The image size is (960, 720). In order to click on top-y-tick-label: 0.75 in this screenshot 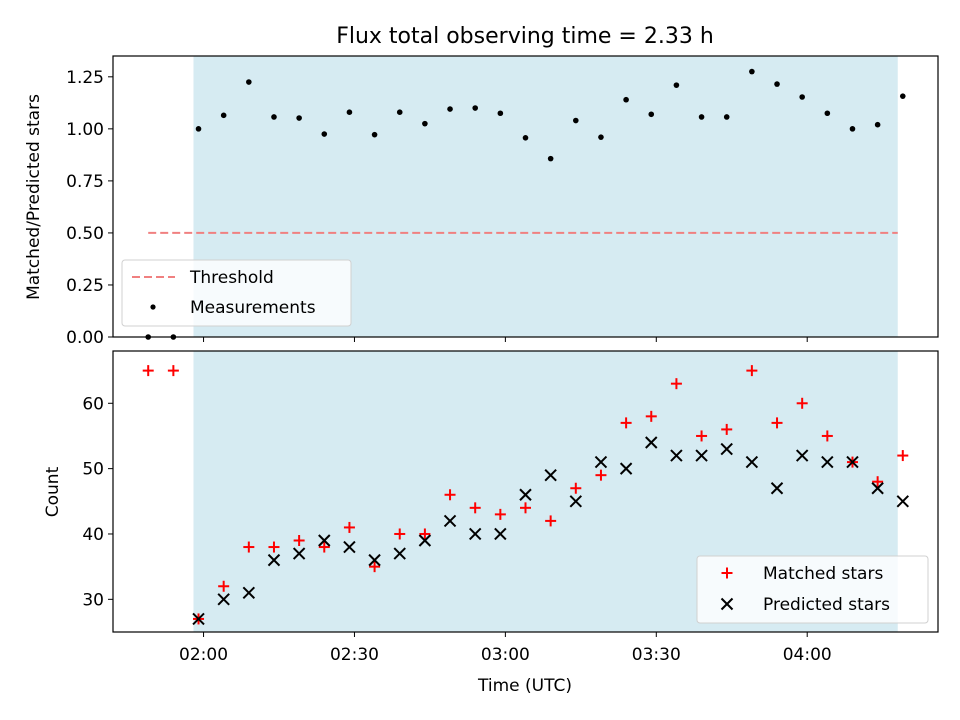, I will do `click(85, 182)`.